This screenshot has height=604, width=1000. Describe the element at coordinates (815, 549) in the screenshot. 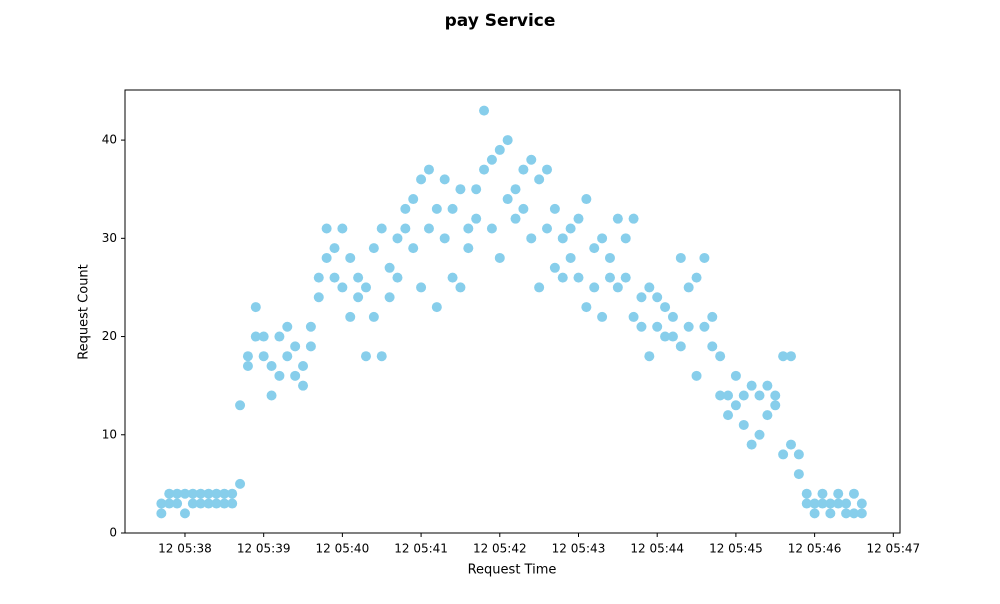

I see `x-tick-label: 12 05:46` at that location.